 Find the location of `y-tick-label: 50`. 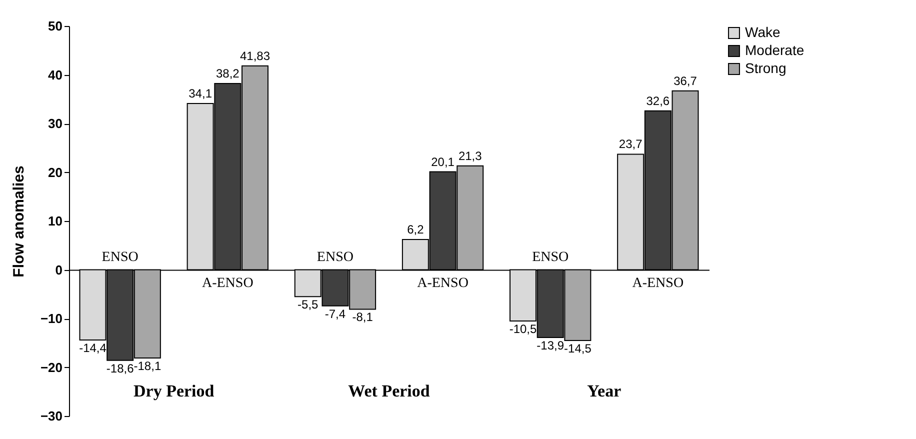

y-tick-label: 50 is located at coordinates (55, 26).